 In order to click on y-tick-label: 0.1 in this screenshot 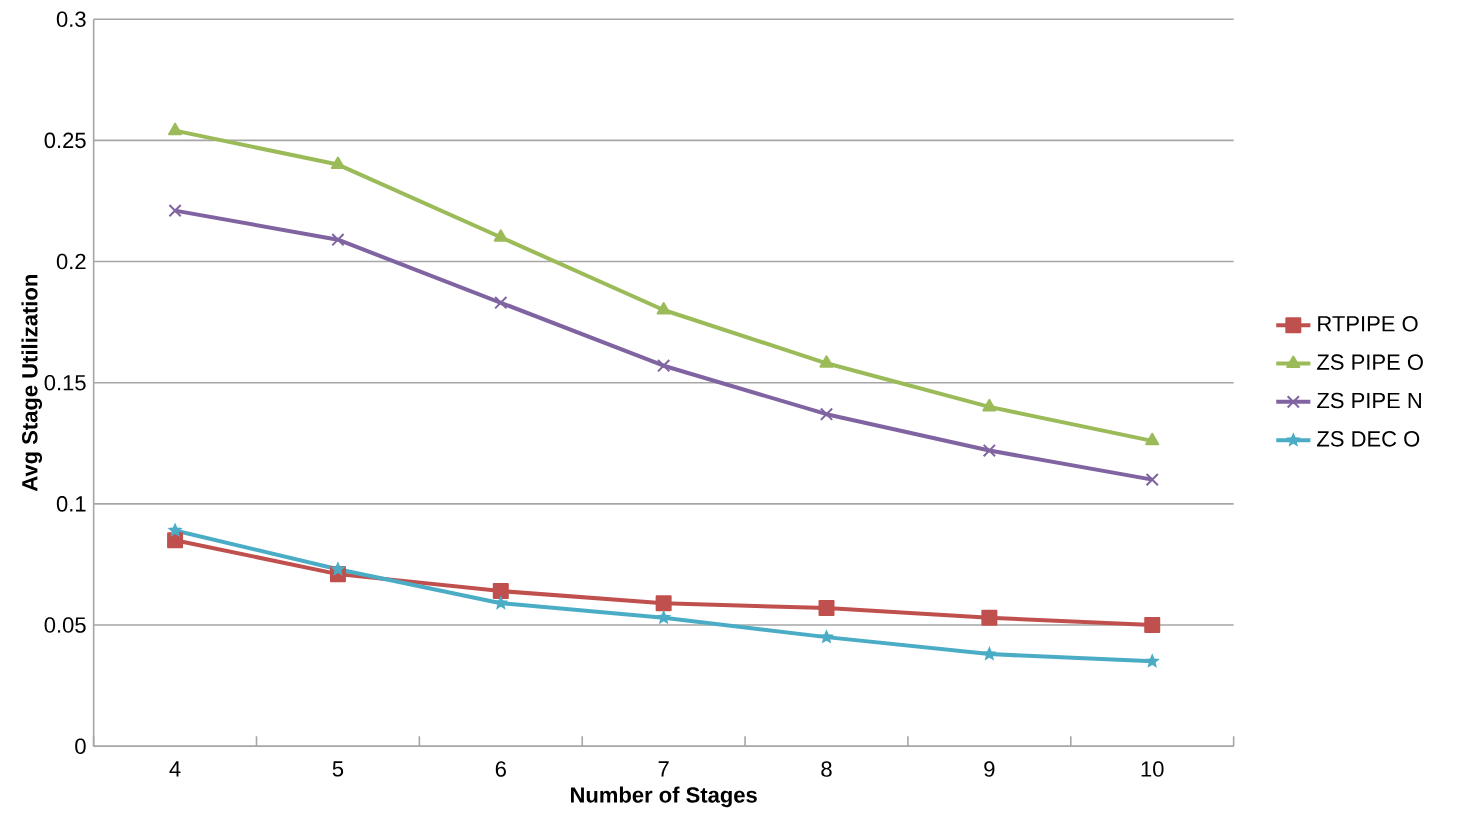, I will do `click(71, 504)`.